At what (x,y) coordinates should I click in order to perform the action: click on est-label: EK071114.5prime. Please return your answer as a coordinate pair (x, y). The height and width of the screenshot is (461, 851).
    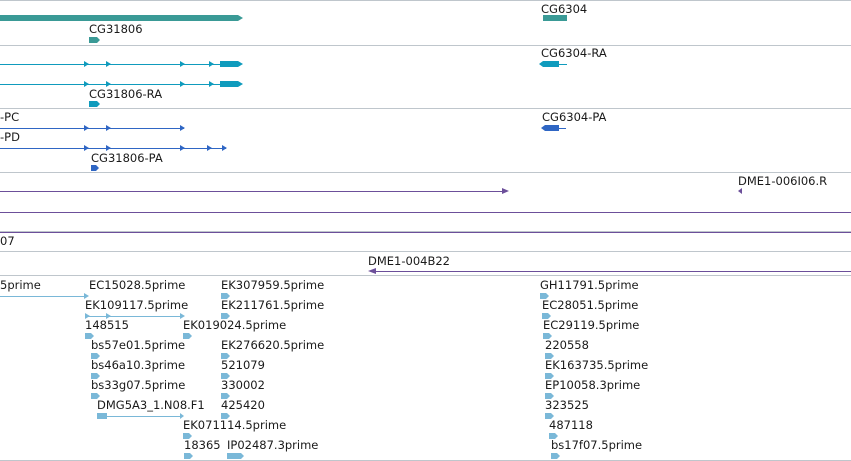
    Looking at the image, I should click on (235, 425).